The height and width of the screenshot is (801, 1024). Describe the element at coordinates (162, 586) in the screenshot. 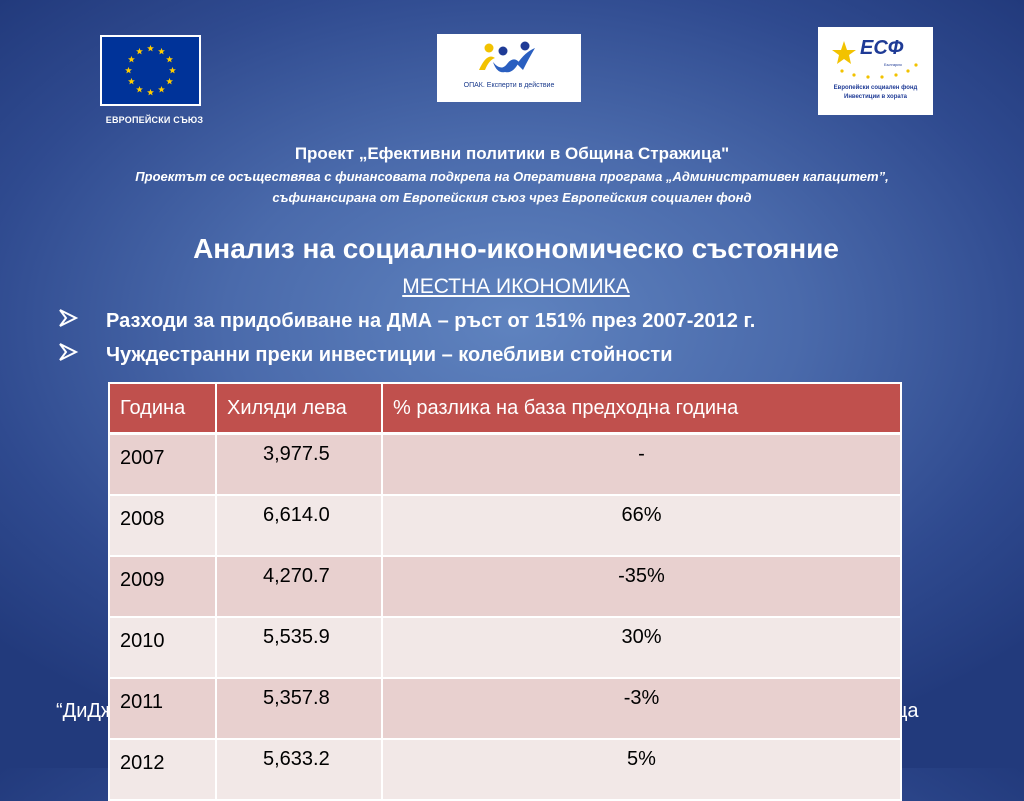

I see `cell-year: 2009` at that location.